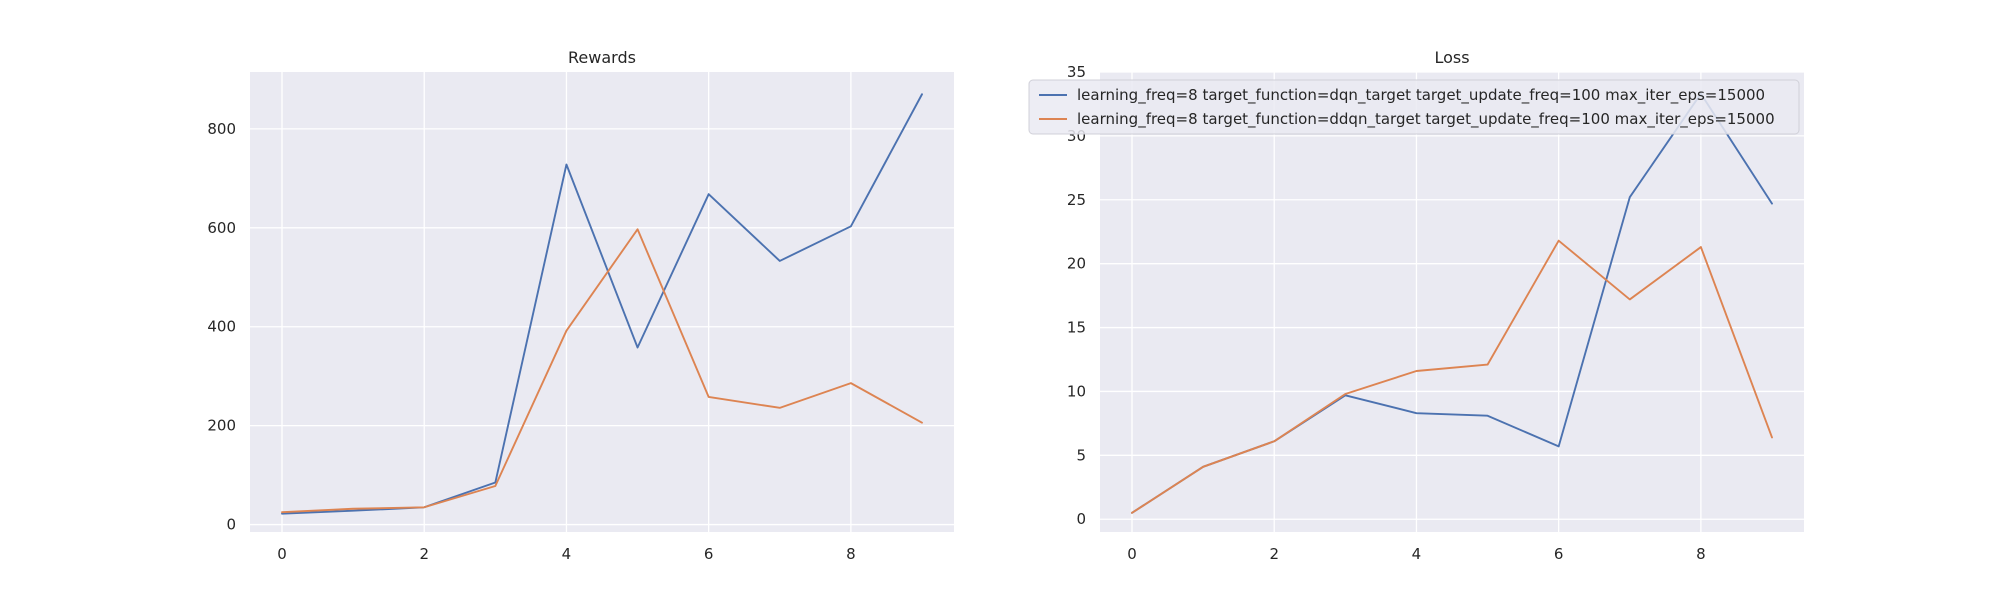 The image size is (2000, 600). Describe the element at coordinates (851, 554) in the screenshot. I see `rewards-x-tick-label: 8` at that location.